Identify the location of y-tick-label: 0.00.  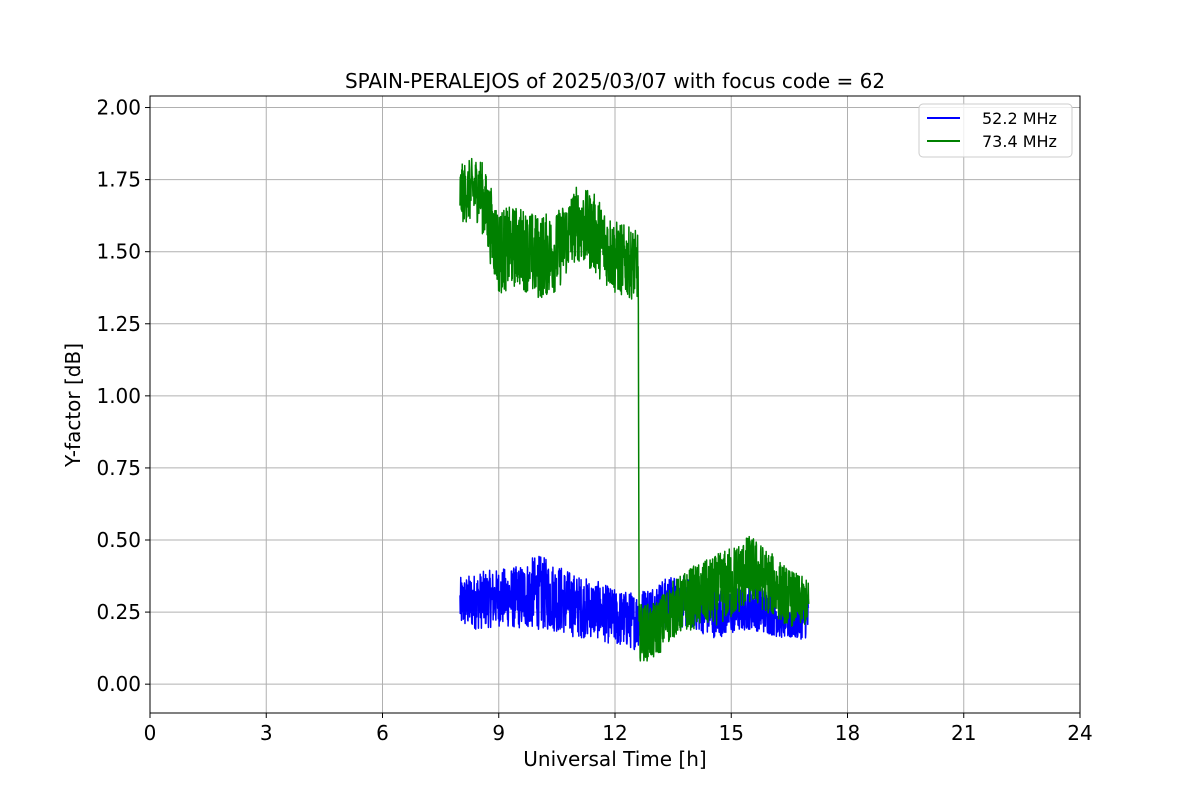
(118, 684).